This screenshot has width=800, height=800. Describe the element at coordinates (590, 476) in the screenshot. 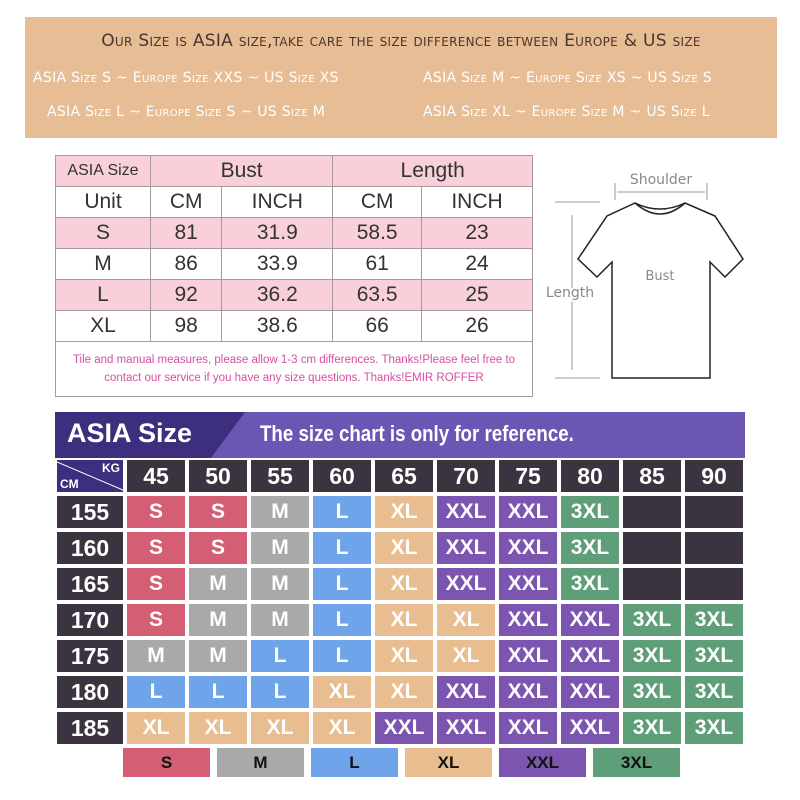

I see `weight-header: 80` at that location.